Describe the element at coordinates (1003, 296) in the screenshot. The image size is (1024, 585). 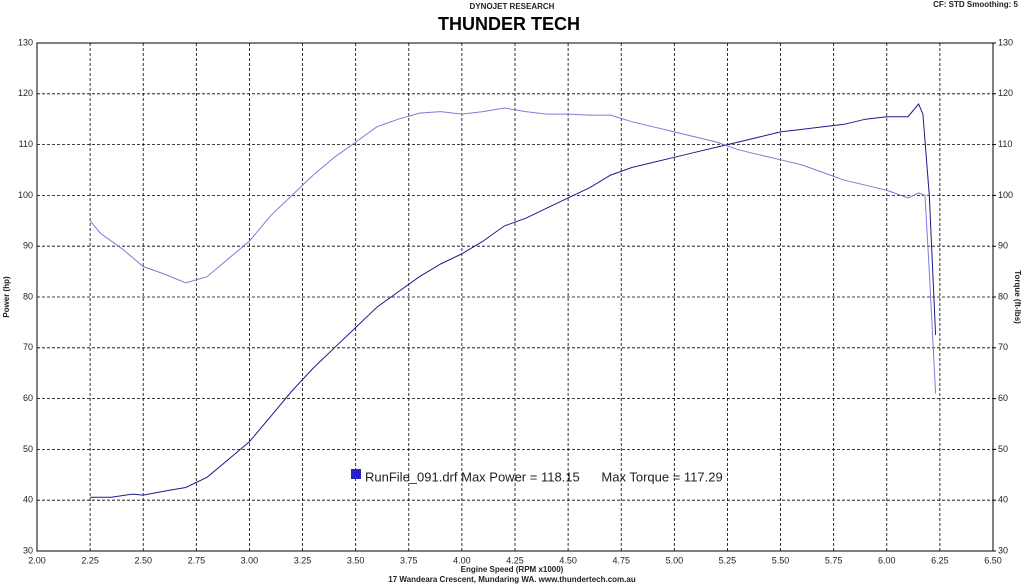
I see `y2-tick-label: 80` at that location.